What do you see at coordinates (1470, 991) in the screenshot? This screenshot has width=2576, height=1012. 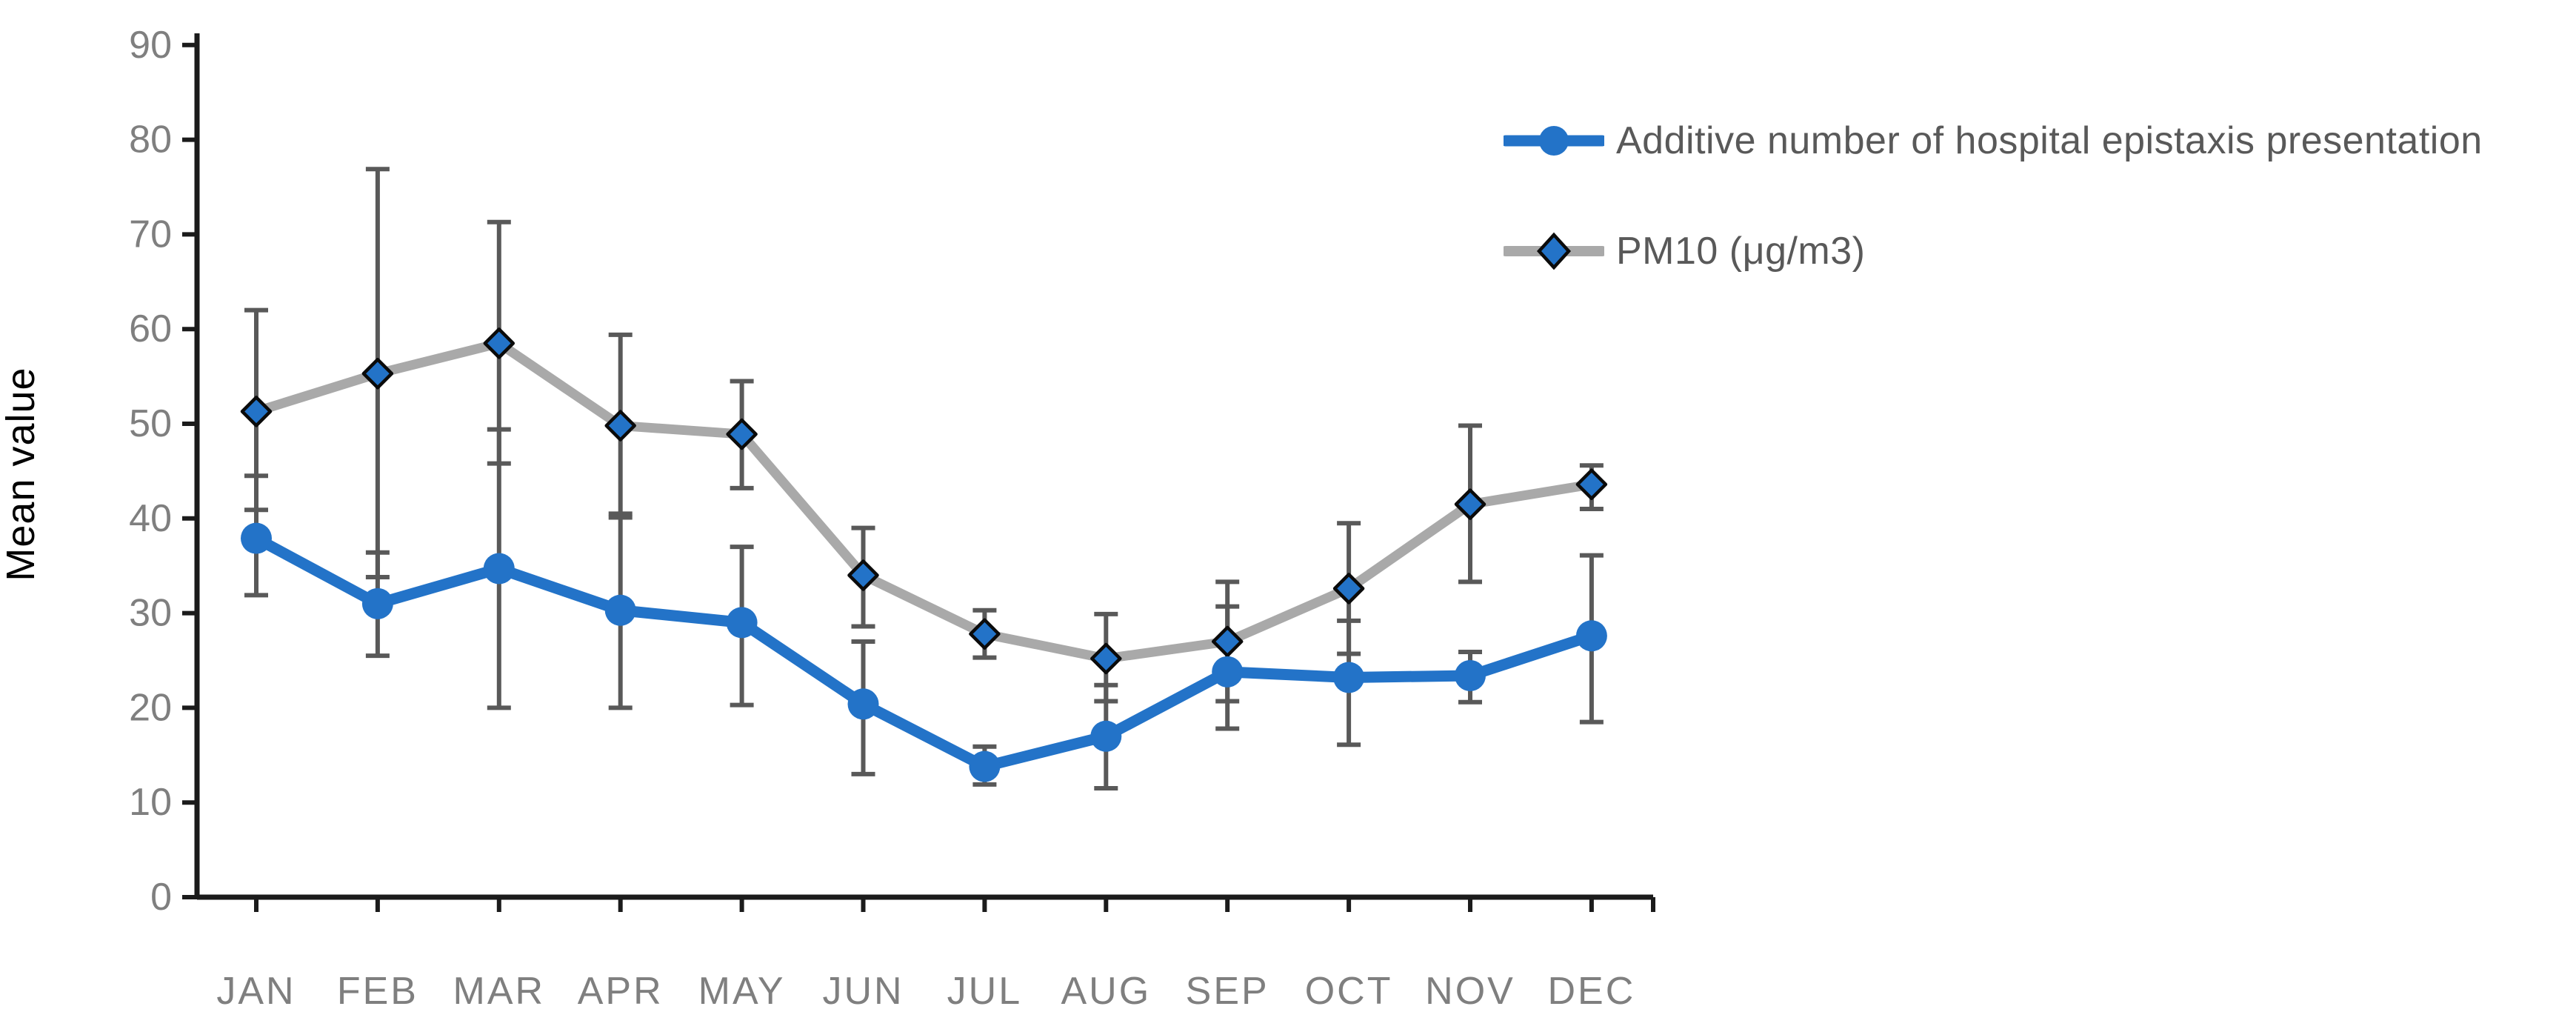 I see `x-tick-label: NOV` at bounding box center [1470, 991].